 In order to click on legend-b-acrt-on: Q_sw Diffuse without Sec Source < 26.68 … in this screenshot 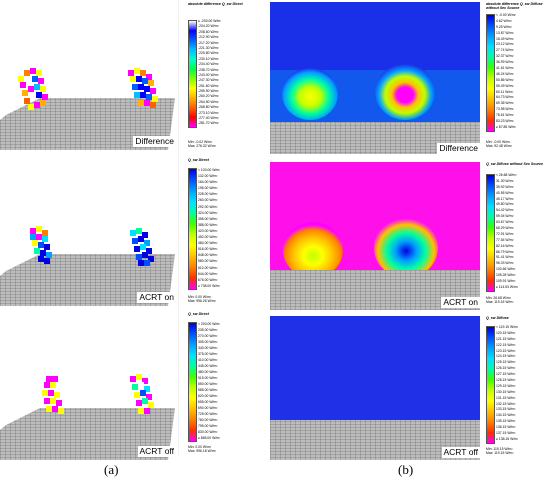, I will do `click(518, 237)`.